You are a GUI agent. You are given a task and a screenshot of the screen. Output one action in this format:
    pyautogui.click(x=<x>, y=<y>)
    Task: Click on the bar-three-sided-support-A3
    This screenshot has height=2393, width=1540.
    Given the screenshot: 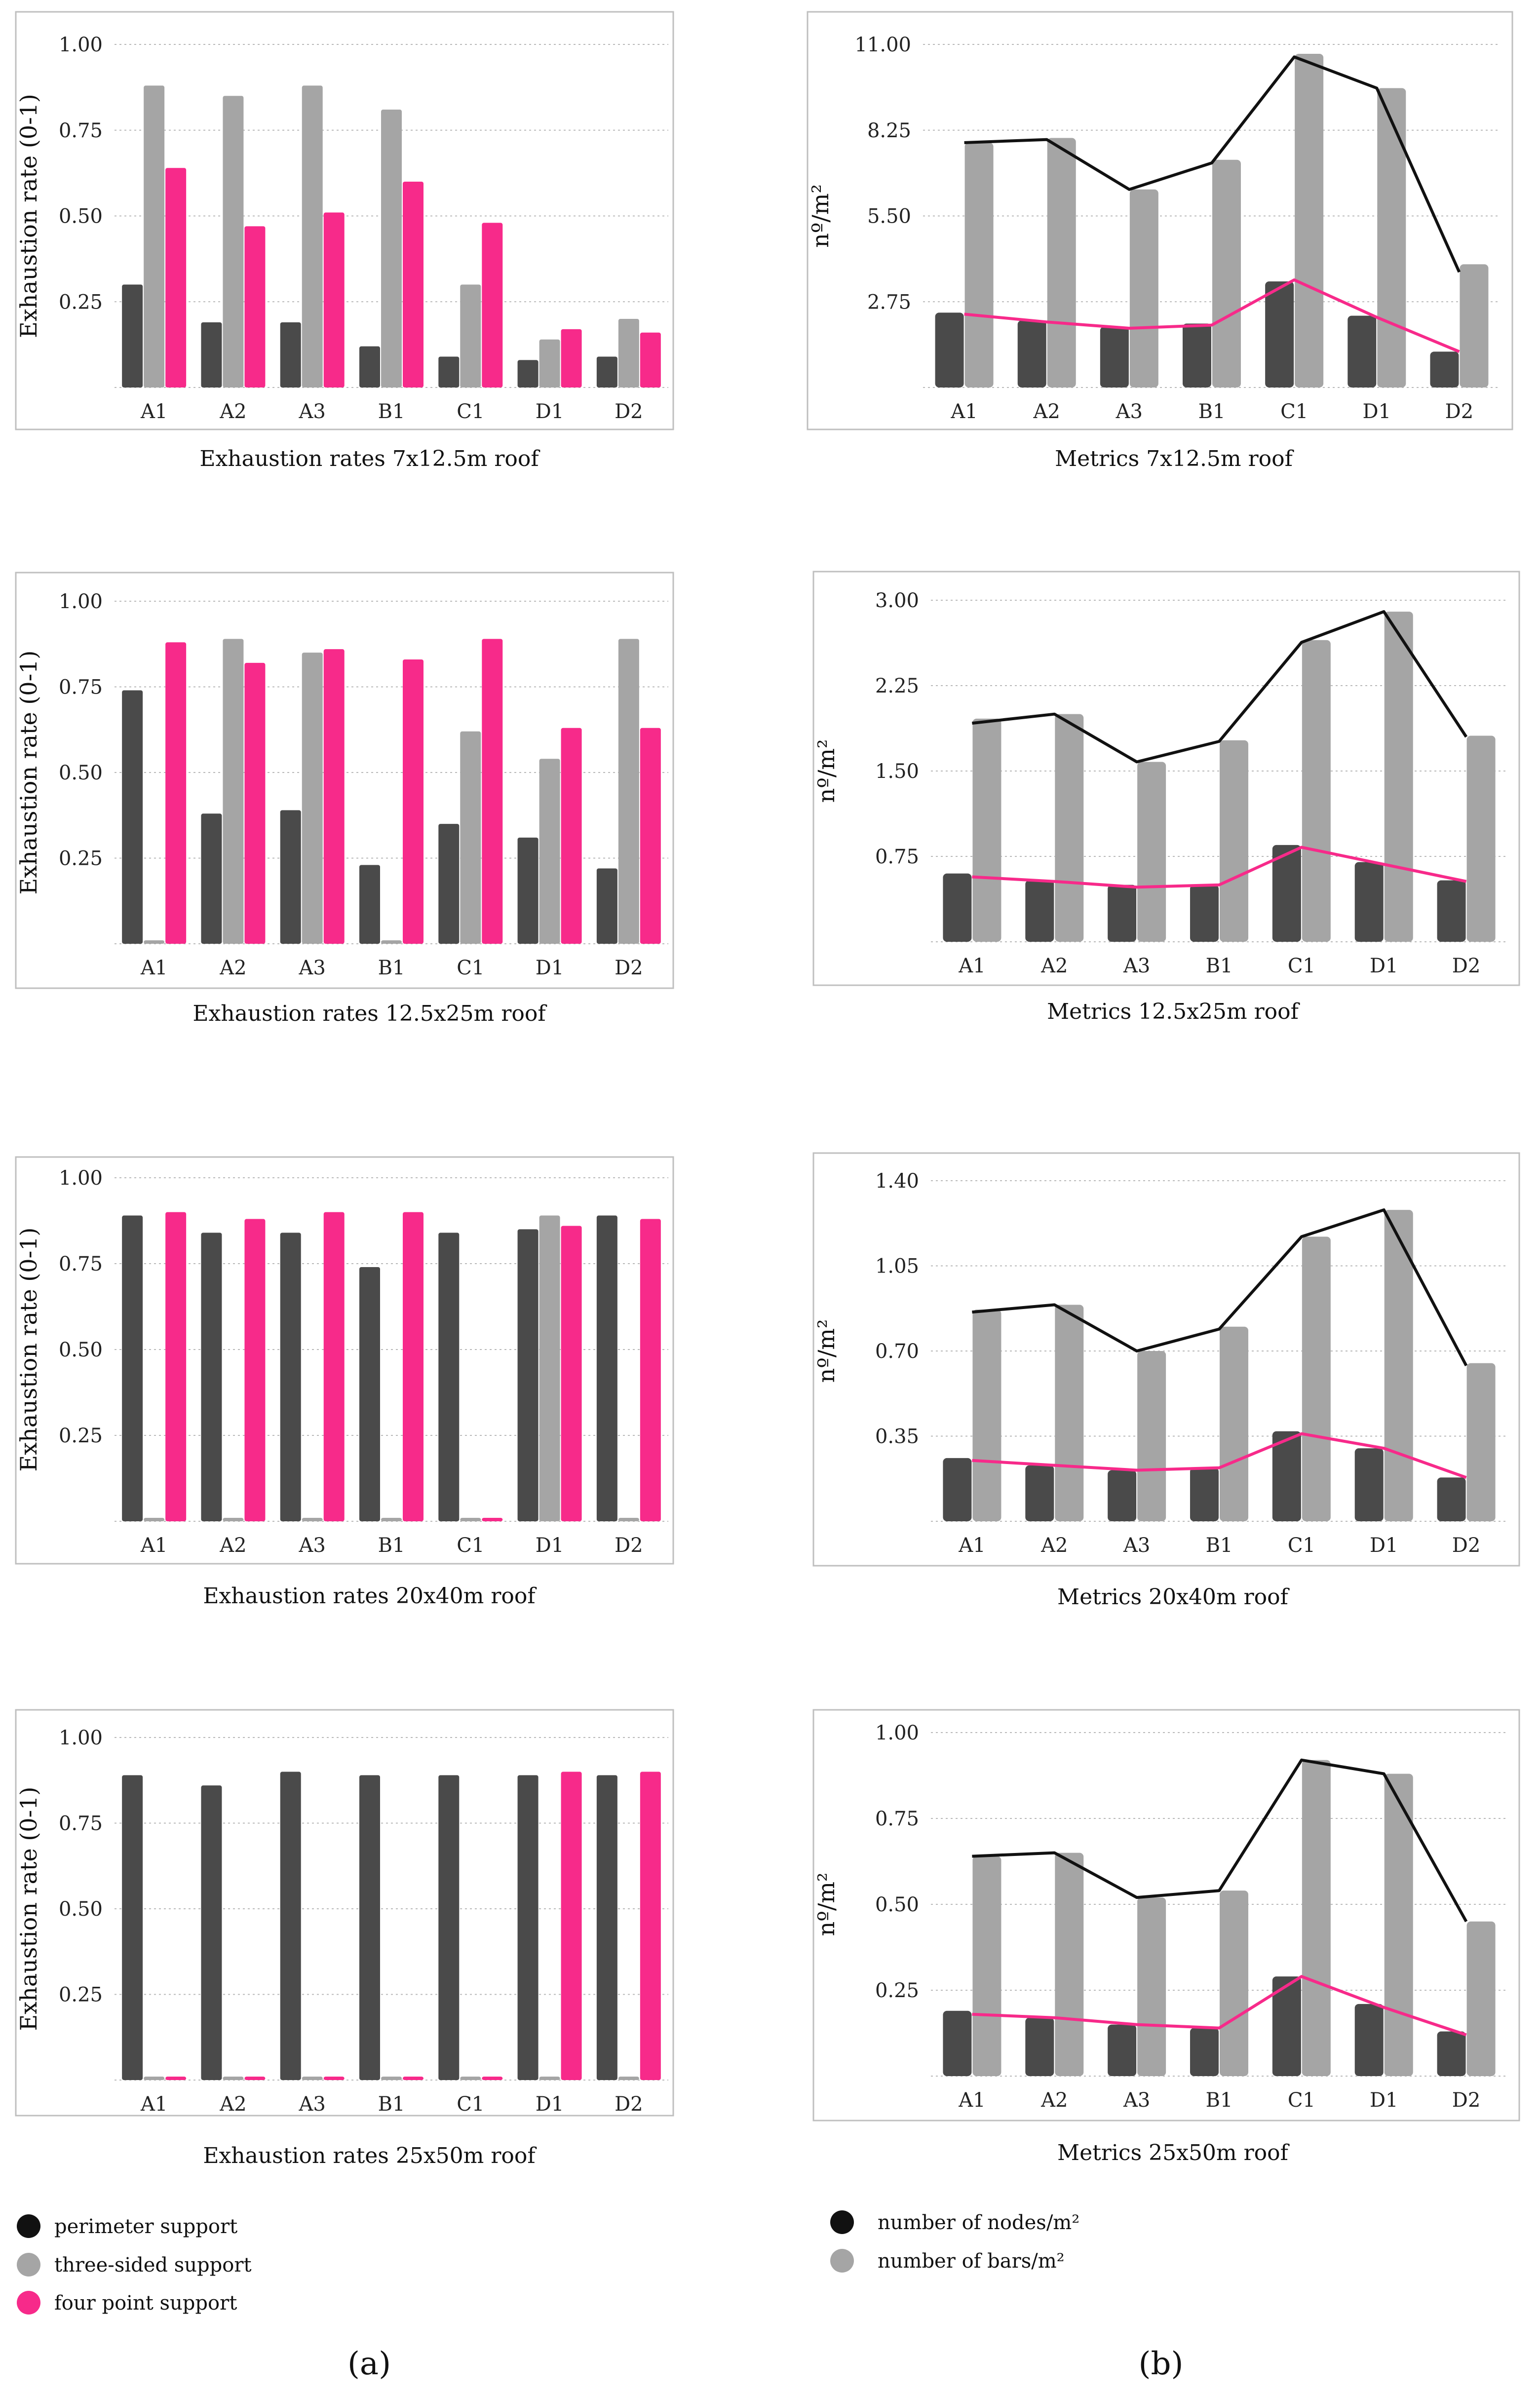 What is the action you would take?
    pyautogui.click(x=312, y=798)
    